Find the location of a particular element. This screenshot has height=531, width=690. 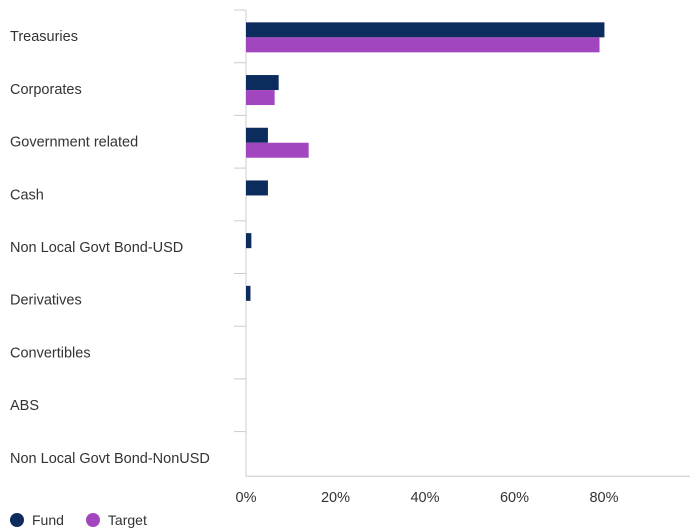

legend-swatch-target is located at coordinates (92, 520).